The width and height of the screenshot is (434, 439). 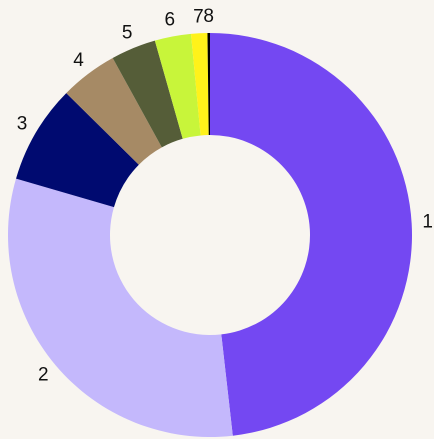 What do you see at coordinates (170, 20) in the screenshot?
I see `slice-label: 6` at bounding box center [170, 20].